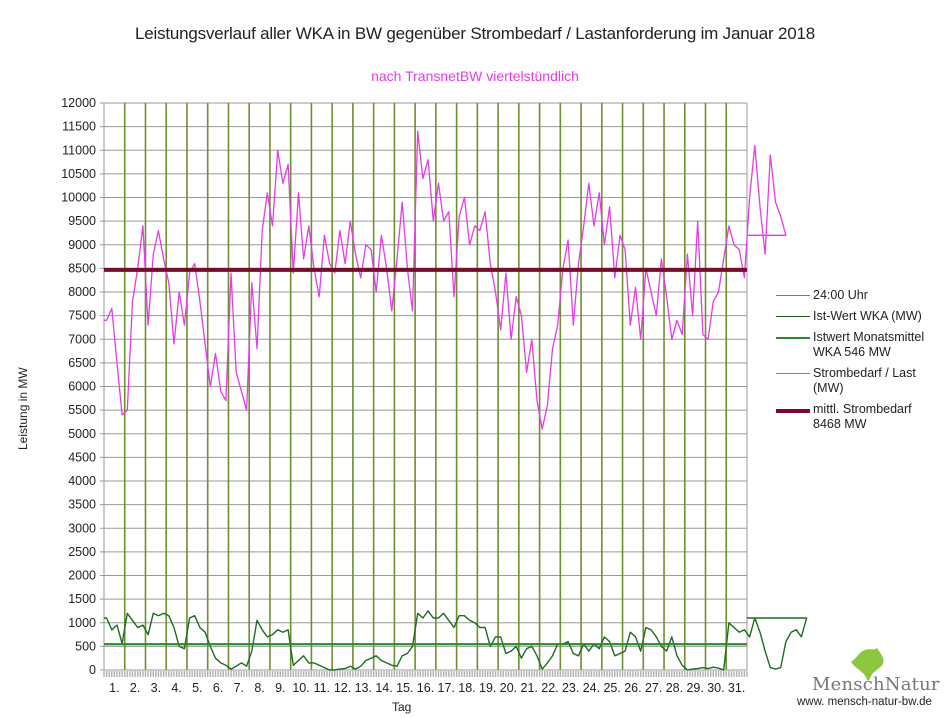 Image resolution: width=945 pixels, height=718 pixels. What do you see at coordinates (82, 221) in the screenshot?
I see `y-tick-label: 9500` at bounding box center [82, 221].